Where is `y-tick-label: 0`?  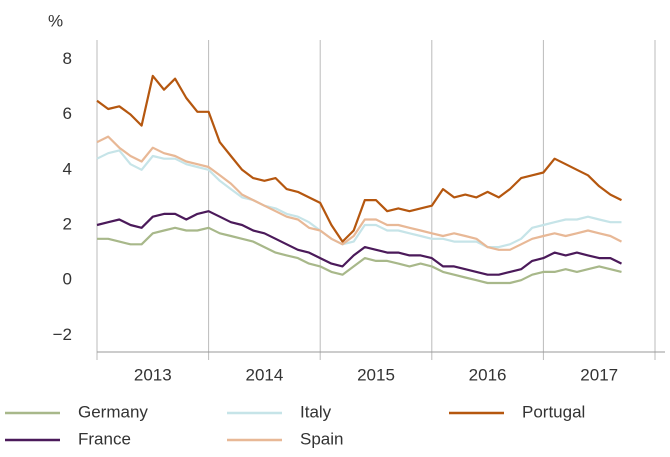 y-tick-label: 0 is located at coordinates (67, 279).